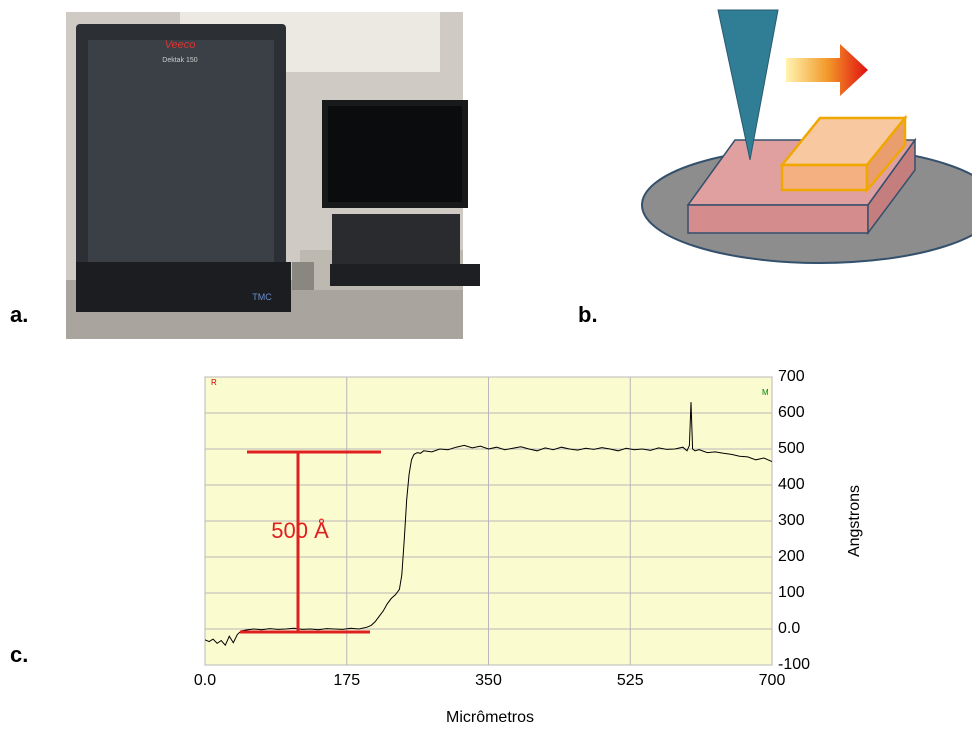 The height and width of the screenshot is (731, 972). I want to click on x-tick-label: 350, so click(488, 680).